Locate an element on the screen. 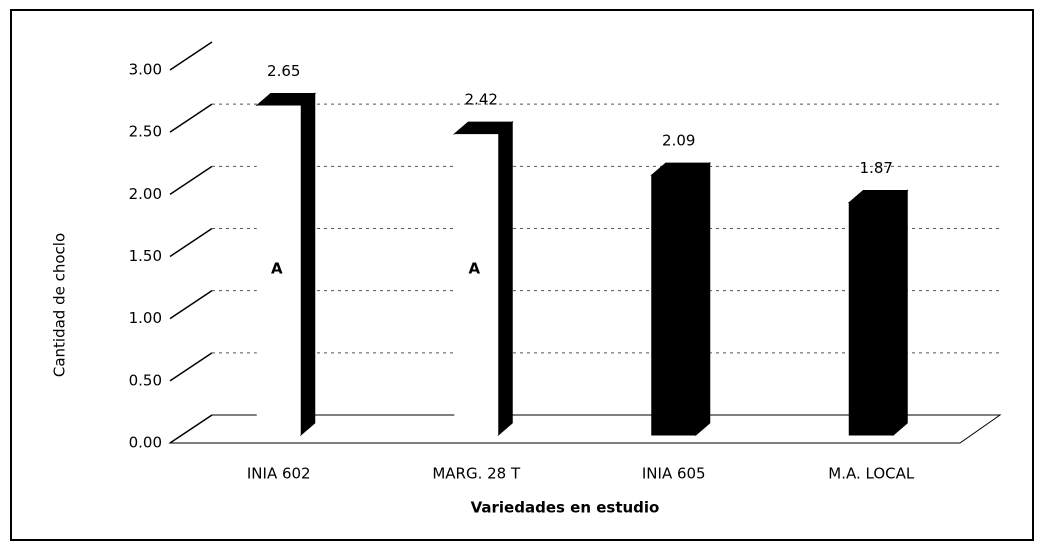 The image size is (1045, 549). x-axis-label: Variedades en estudio is located at coordinates (565, 508).